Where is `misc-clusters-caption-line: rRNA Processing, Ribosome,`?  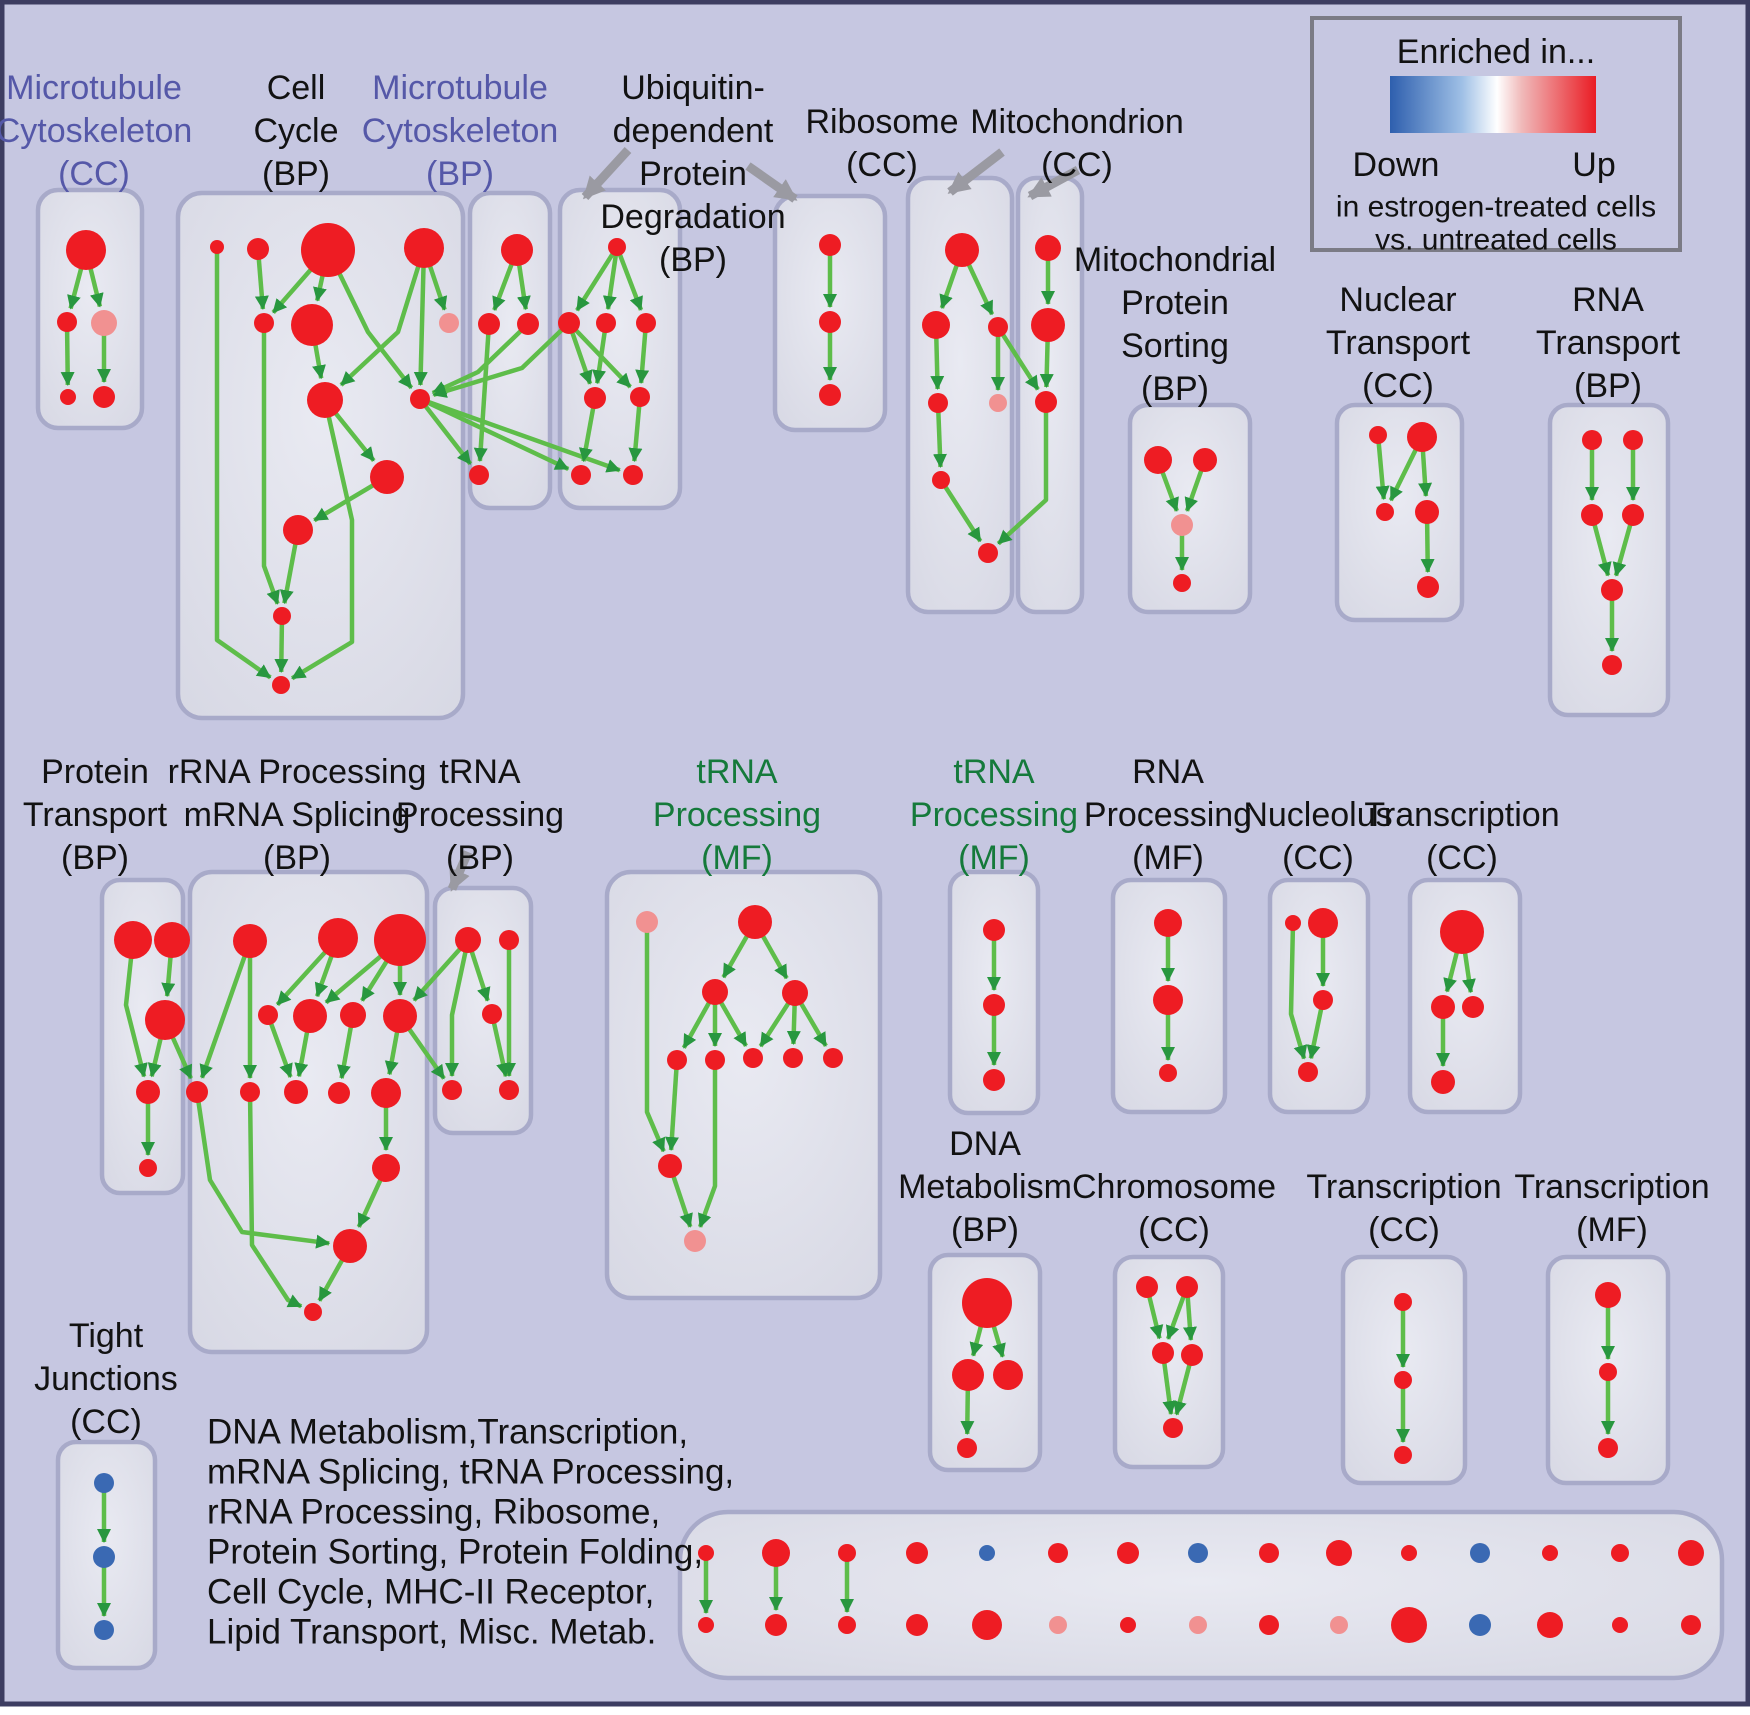
misc-clusters-caption-line: rRNA Processing, Ribosome, is located at coordinates (433, 1512).